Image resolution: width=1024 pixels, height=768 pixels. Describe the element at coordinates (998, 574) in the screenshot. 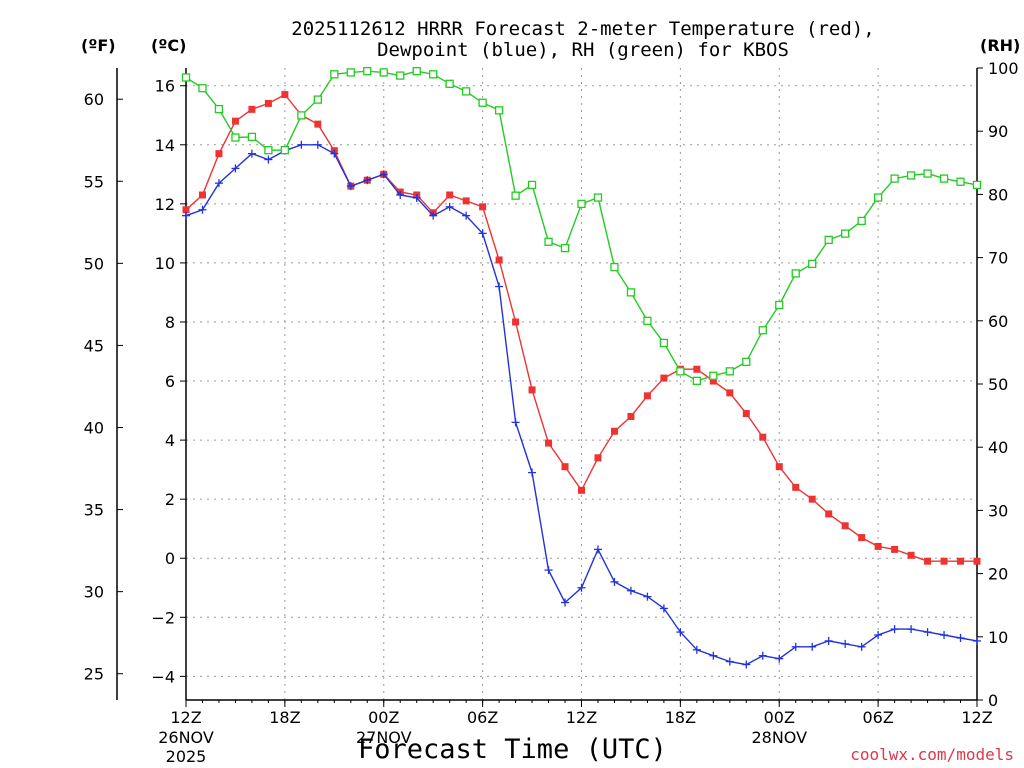

I see `rh-tick-label: 20` at that location.